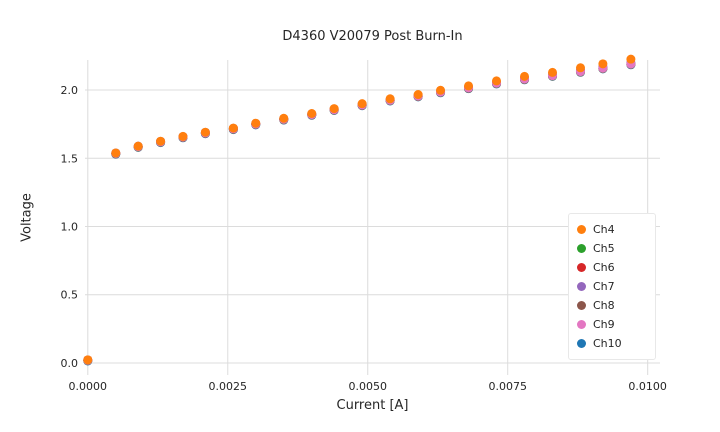  Describe the element at coordinates (581, 324) in the screenshot. I see `legend-marker-ch9` at that location.